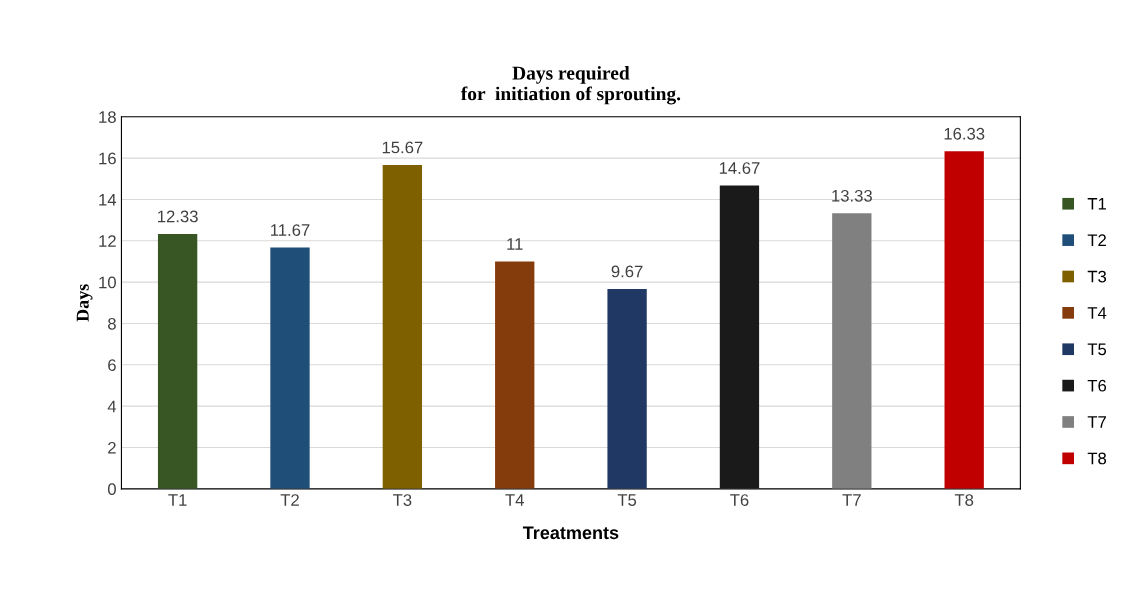  What do you see at coordinates (627, 500) in the screenshot?
I see `x-tick-label: T5` at bounding box center [627, 500].